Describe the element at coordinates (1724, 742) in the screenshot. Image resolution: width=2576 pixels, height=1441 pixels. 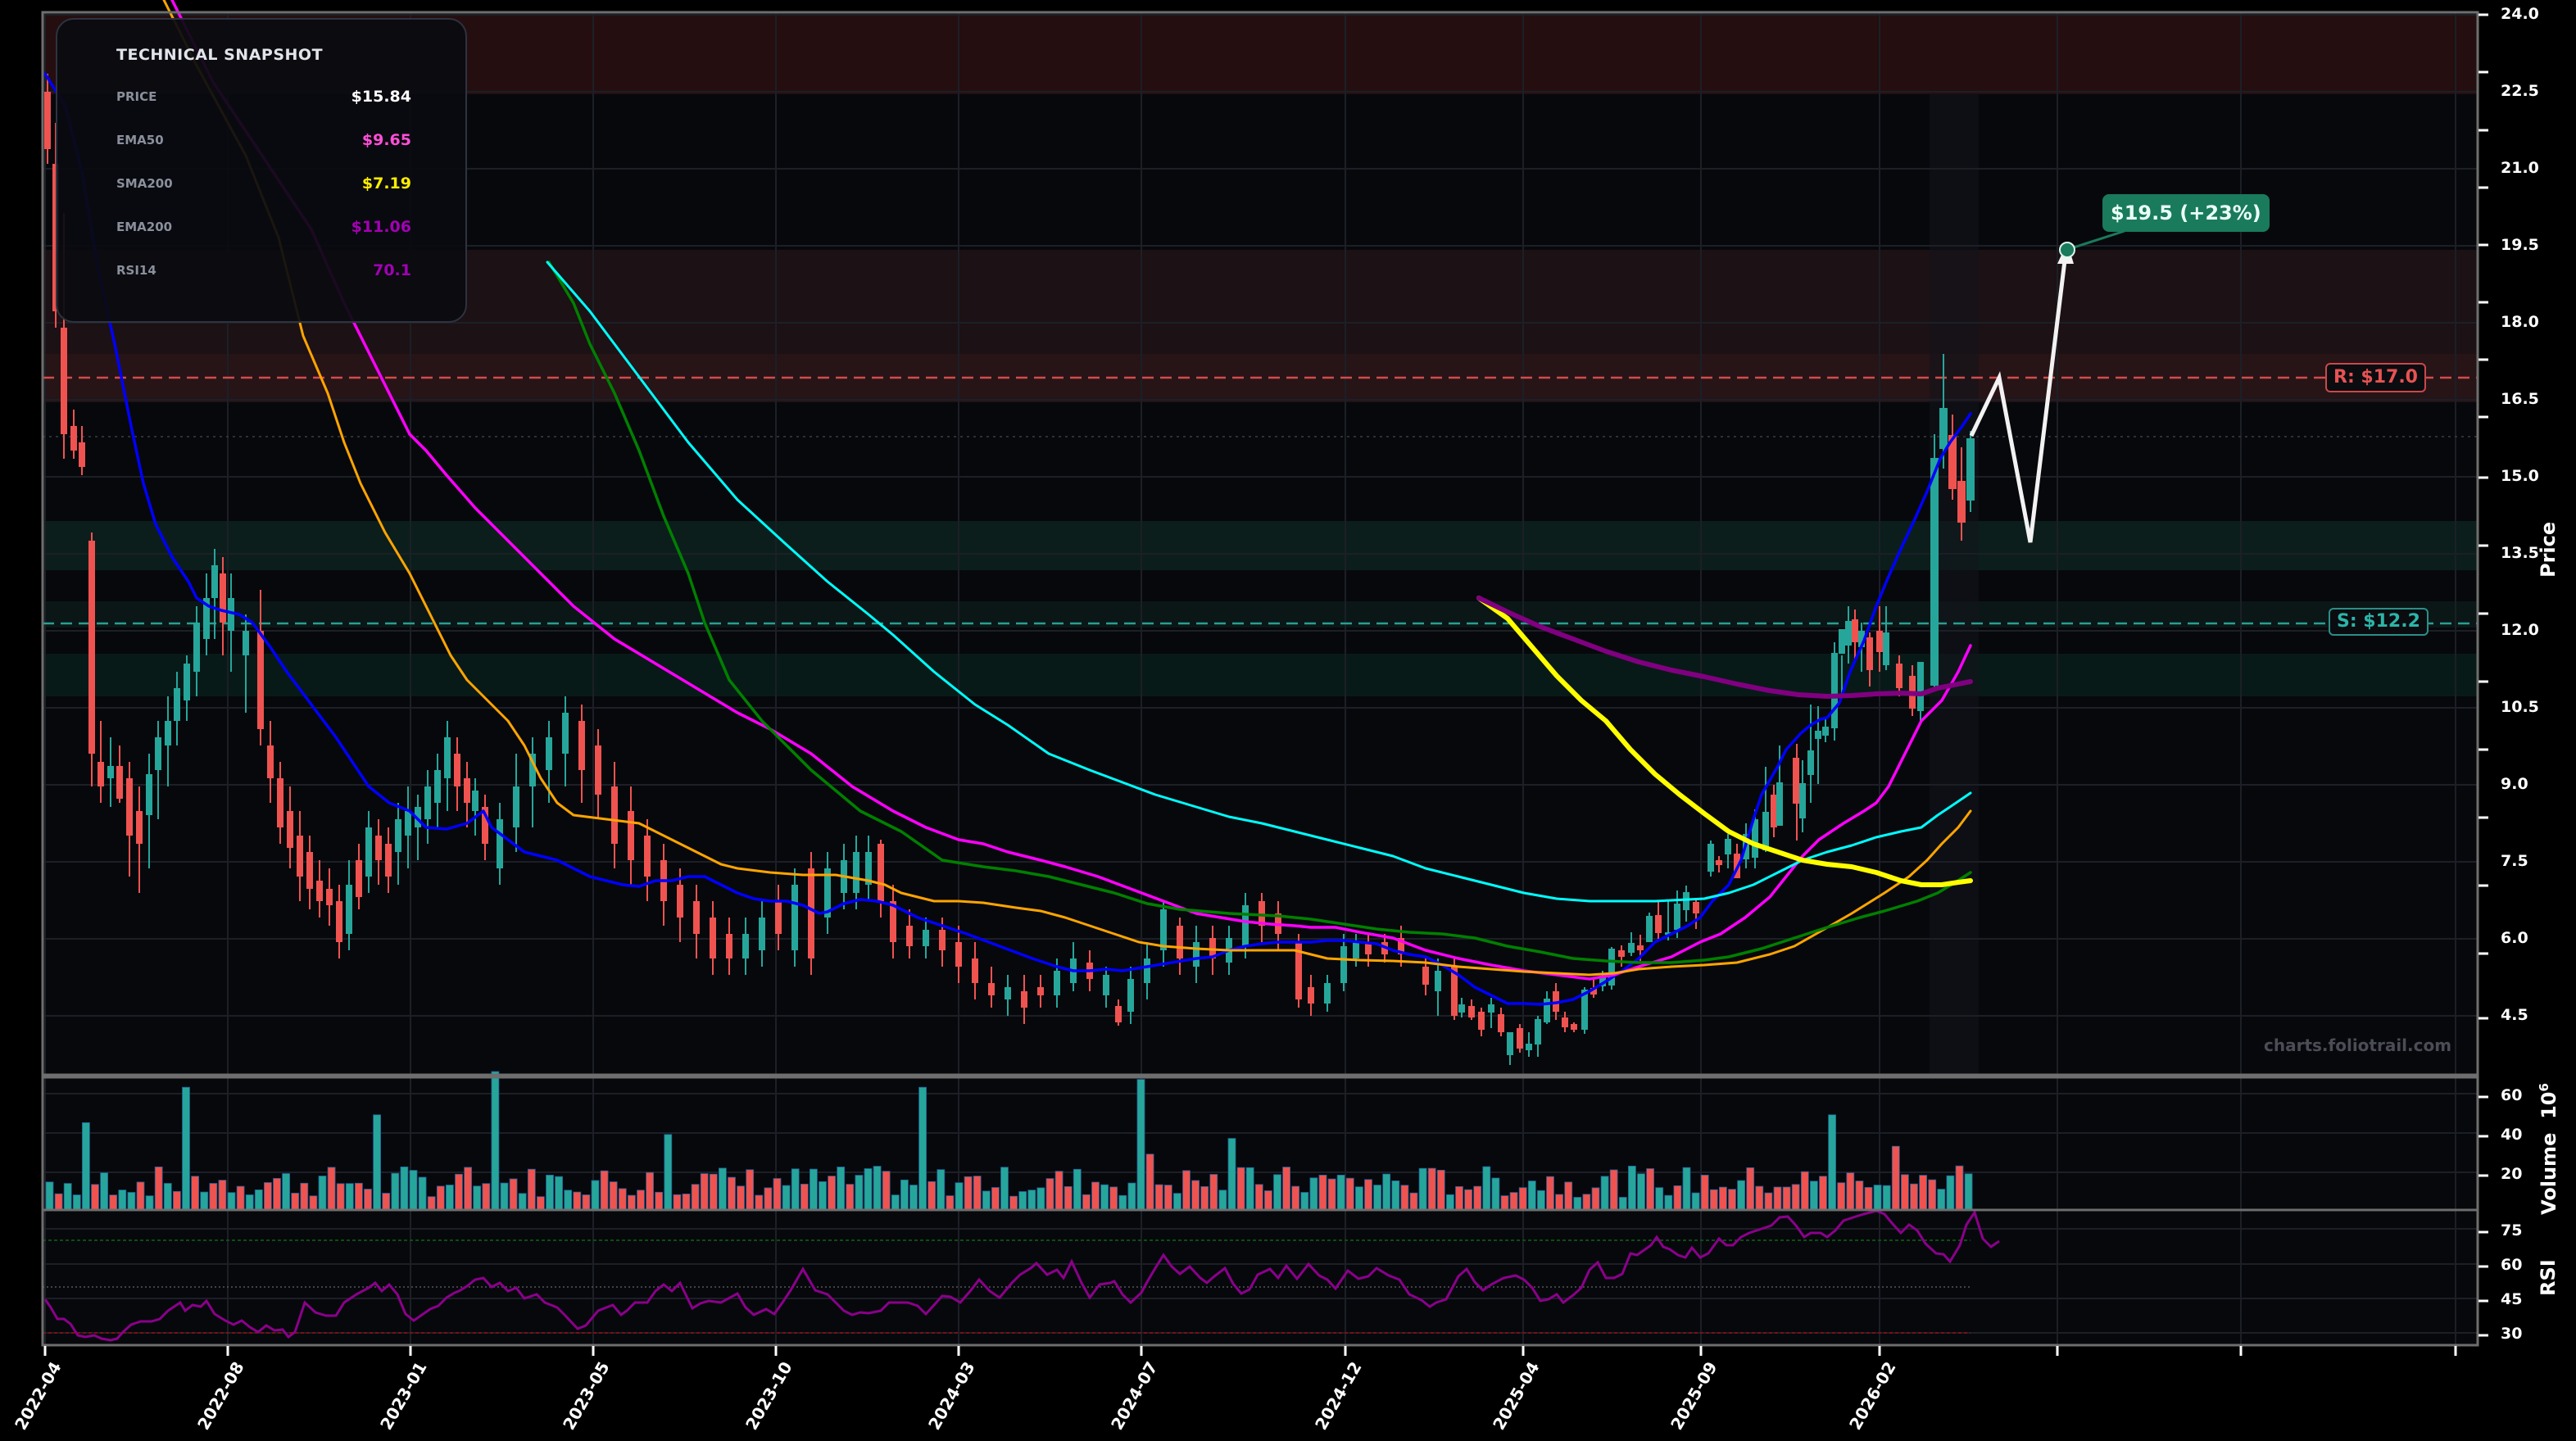
I see `sma200-line` at that location.